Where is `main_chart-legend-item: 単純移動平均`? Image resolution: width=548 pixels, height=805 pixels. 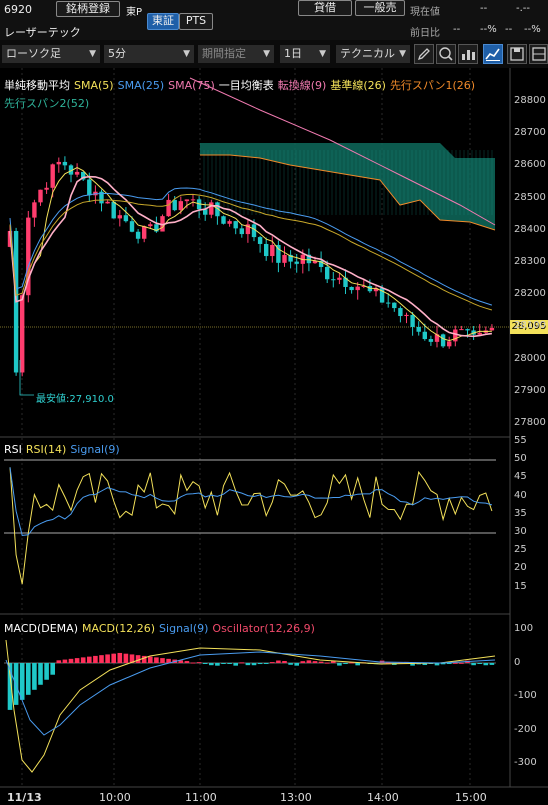
main_chart-legend-item: 単純移動平均 is located at coordinates (37, 85).